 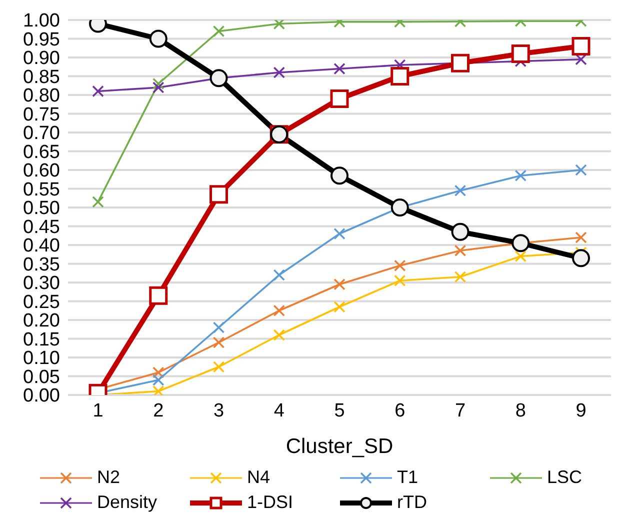 I want to click on legend-label: 1-DSI, so click(x=270, y=502).